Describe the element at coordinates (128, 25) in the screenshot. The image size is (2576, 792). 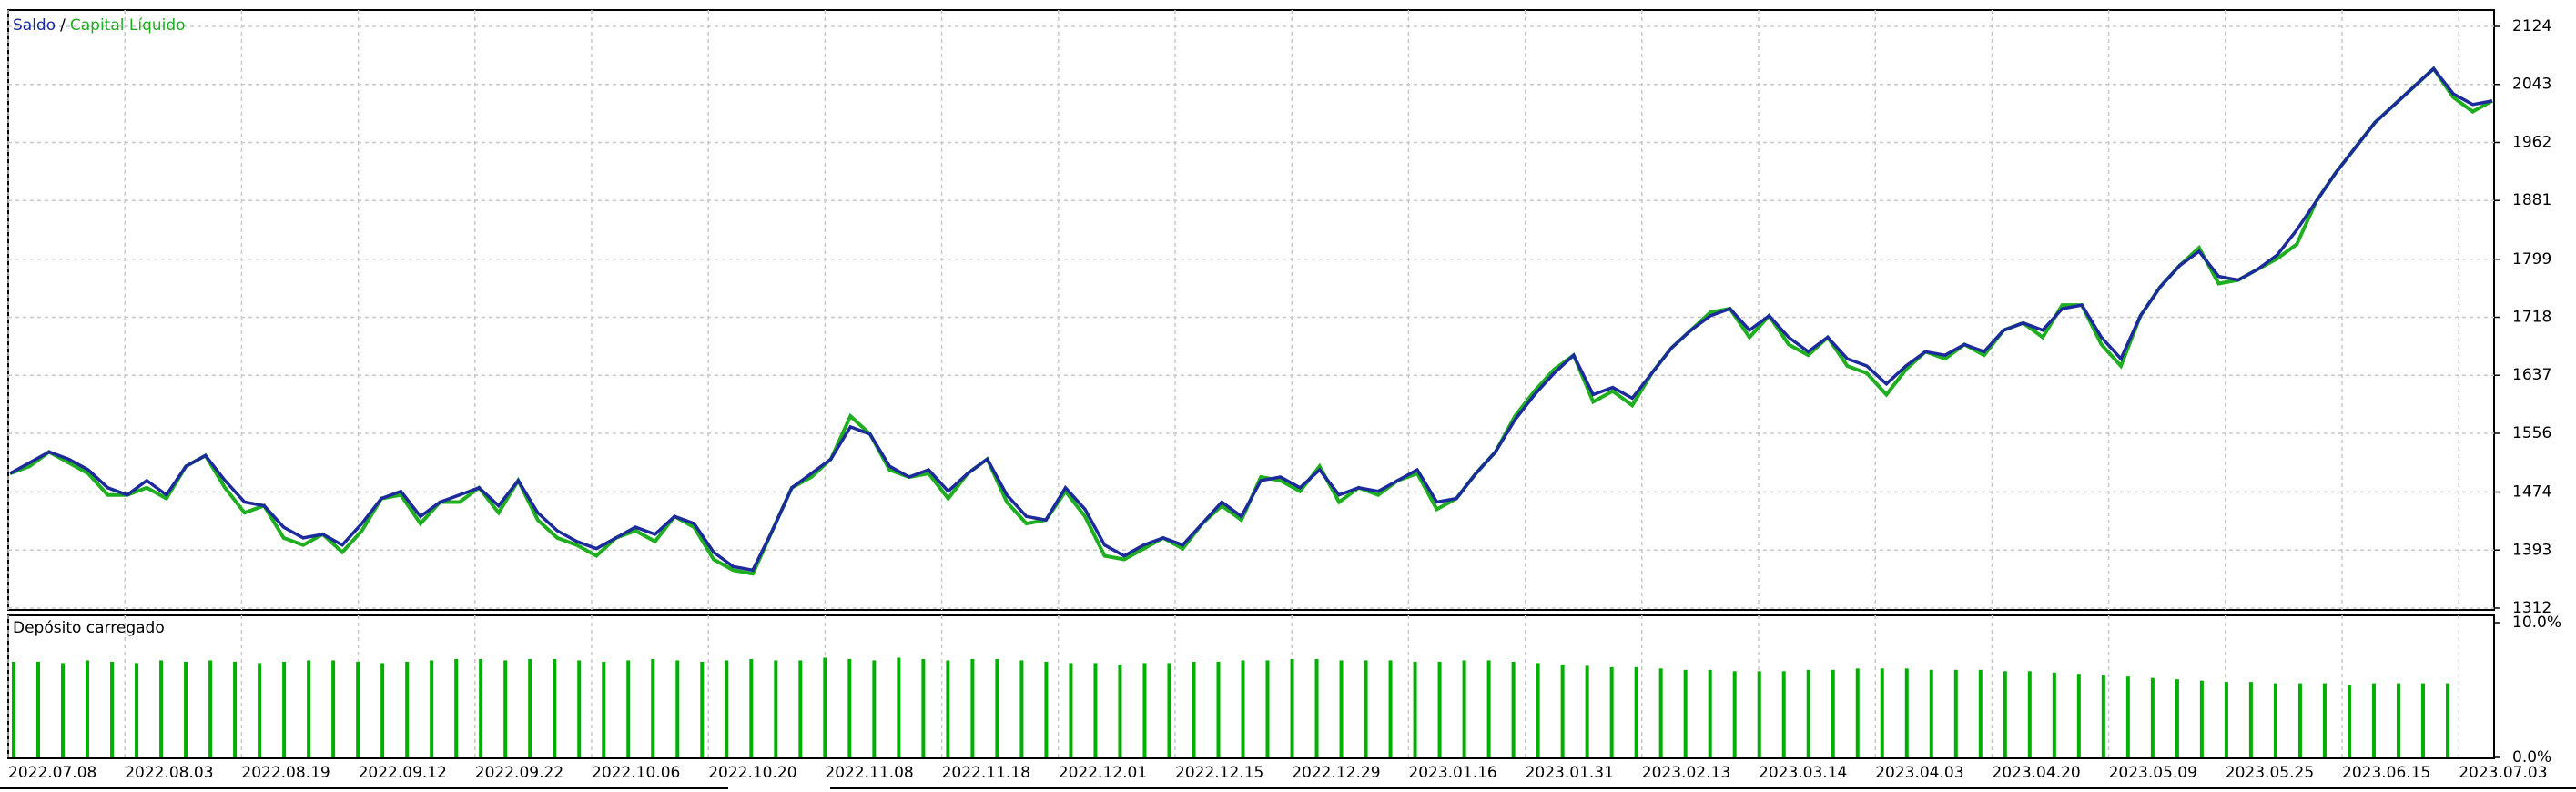
I see `legend-equity: Capital Líquido` at that location.